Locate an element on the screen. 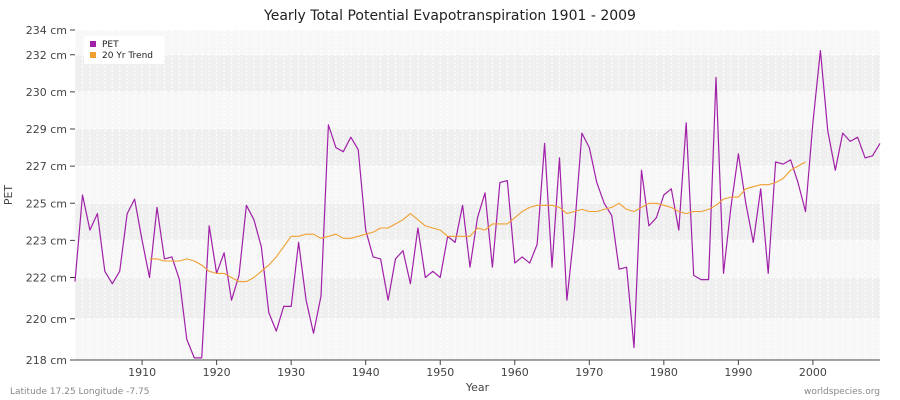 This screenshot has height=400, width=900. y-tick-label: 223 cm is located at coordinates (46, 240).